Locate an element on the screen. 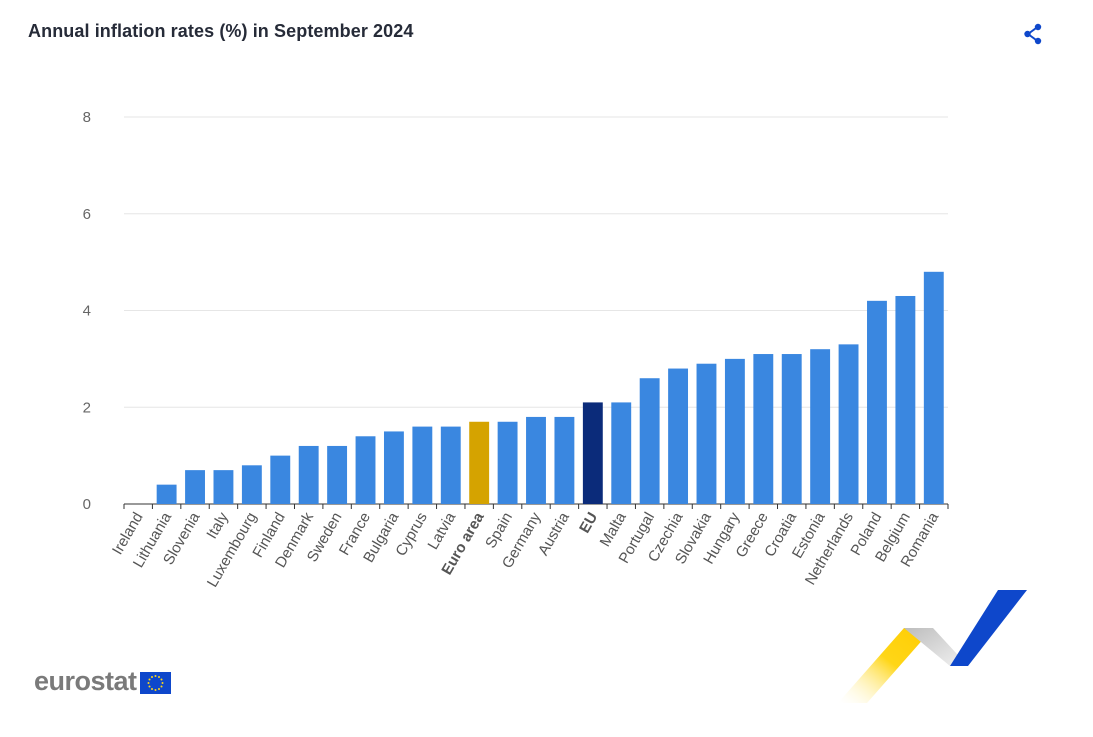 This screenshot has height=737, width=1093. logo-text: eurostat is located at coordinates (85, 681).